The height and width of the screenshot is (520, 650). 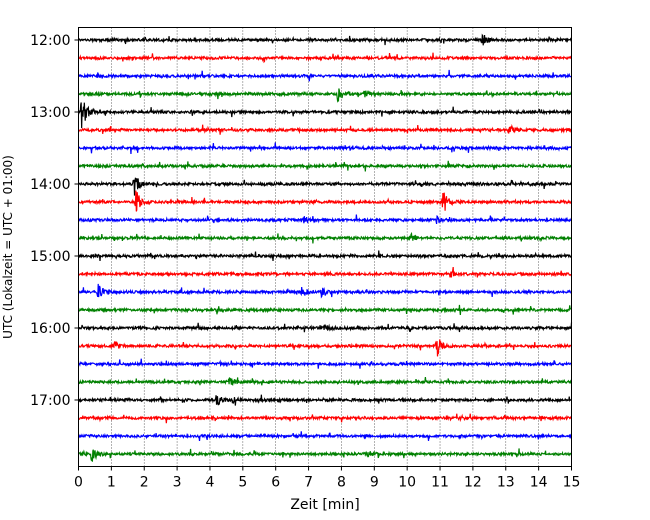 I want to click on x-tick-label: 3, so click(x=177, y=483).